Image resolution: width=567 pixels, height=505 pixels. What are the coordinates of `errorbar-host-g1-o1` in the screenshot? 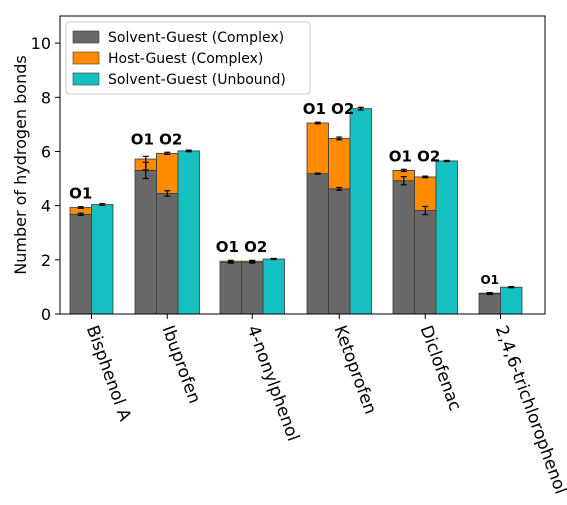 It's located at (145, 163).